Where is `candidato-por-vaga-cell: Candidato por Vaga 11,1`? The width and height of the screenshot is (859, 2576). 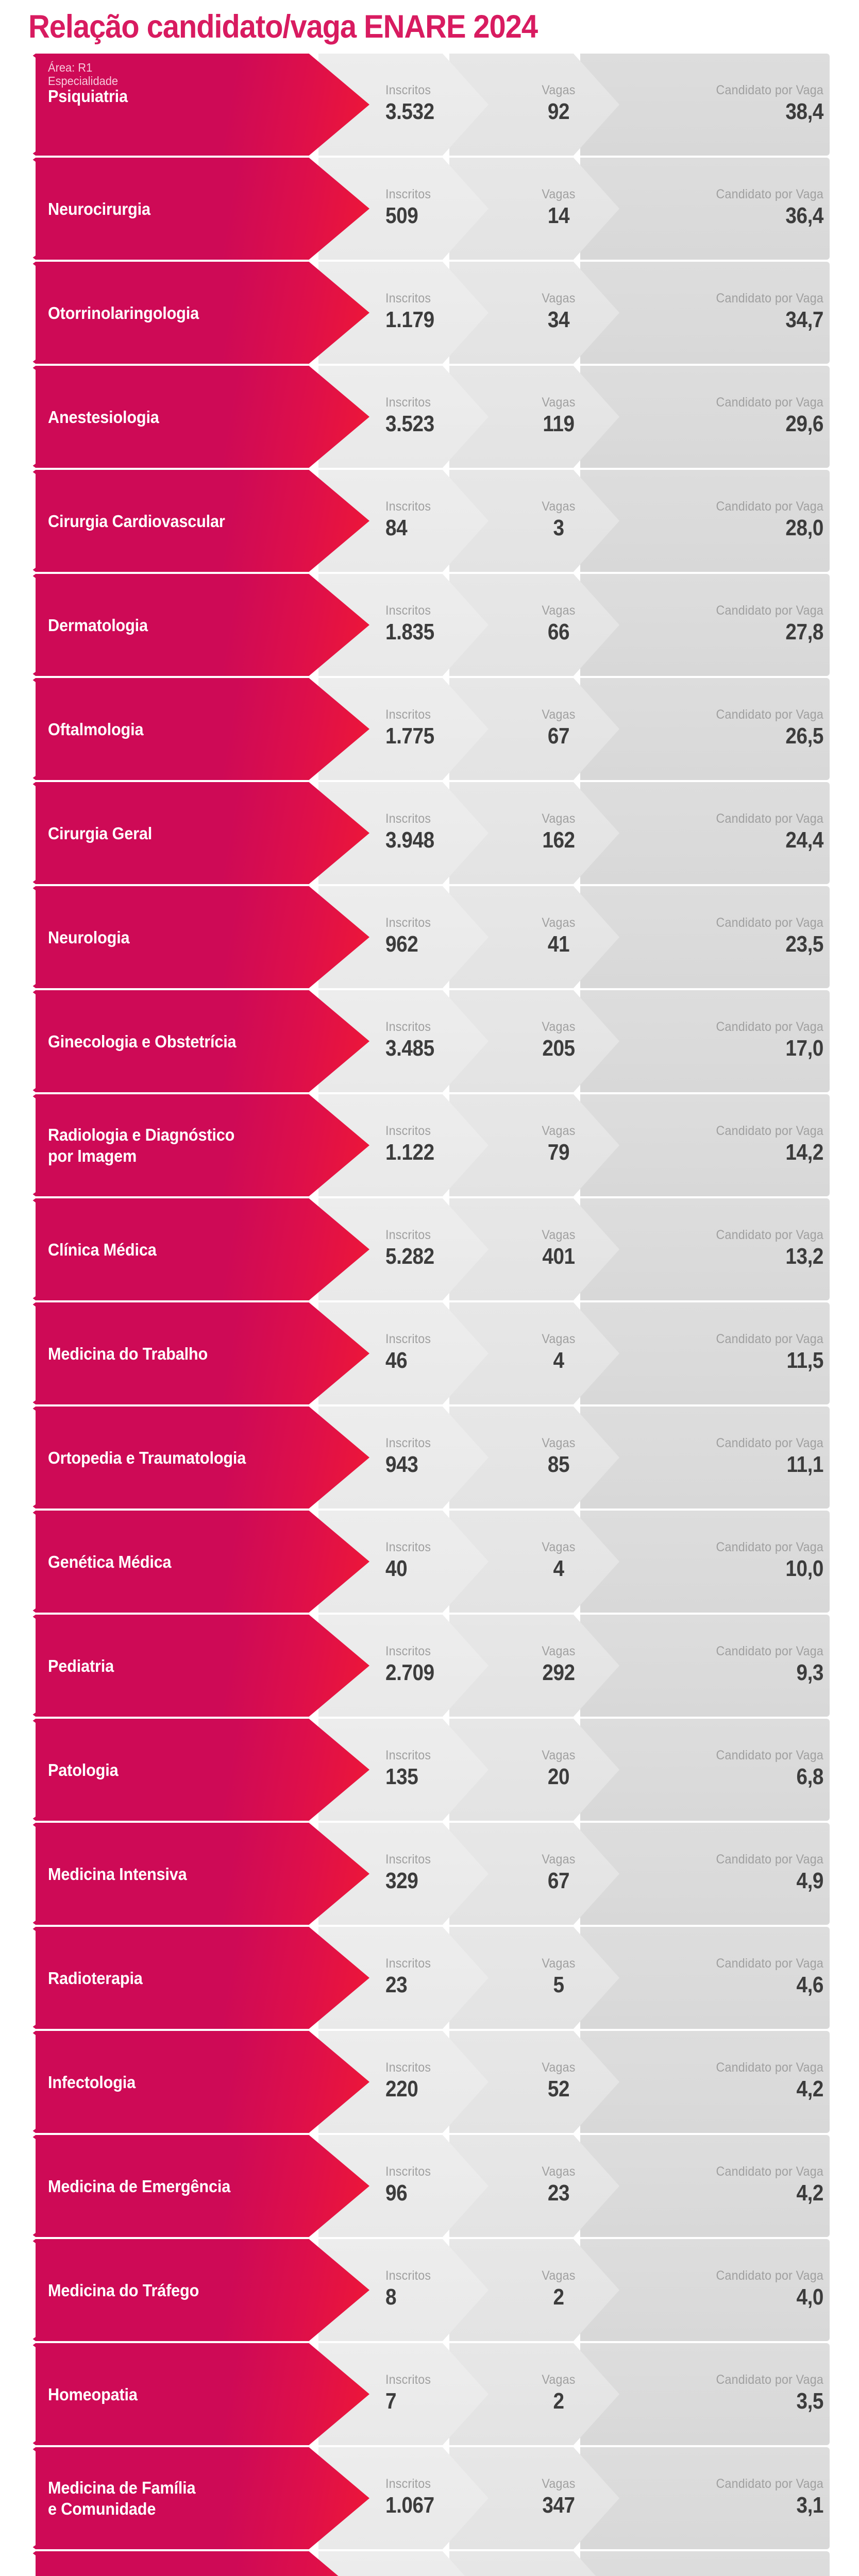
candidato-por-vaga-cell: Candidato por Vaga 11,1 is located at coordinates (728, 1456).